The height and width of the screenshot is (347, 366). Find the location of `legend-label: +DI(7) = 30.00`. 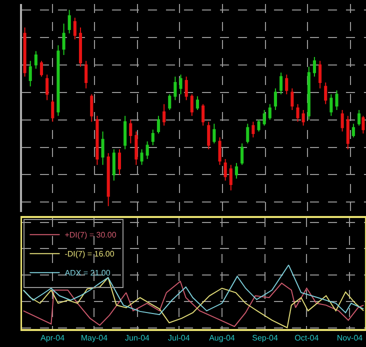

legend-label: +DI(7) = 30.00 is located at coordinates (90, 235).